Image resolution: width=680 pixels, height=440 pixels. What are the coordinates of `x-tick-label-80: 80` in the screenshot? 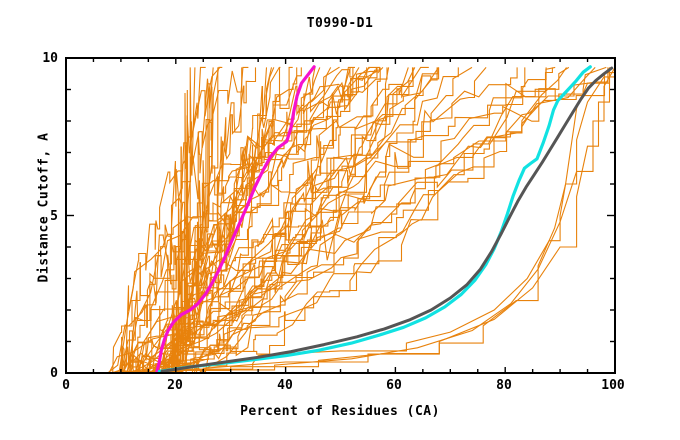 It's located at (504, 385).